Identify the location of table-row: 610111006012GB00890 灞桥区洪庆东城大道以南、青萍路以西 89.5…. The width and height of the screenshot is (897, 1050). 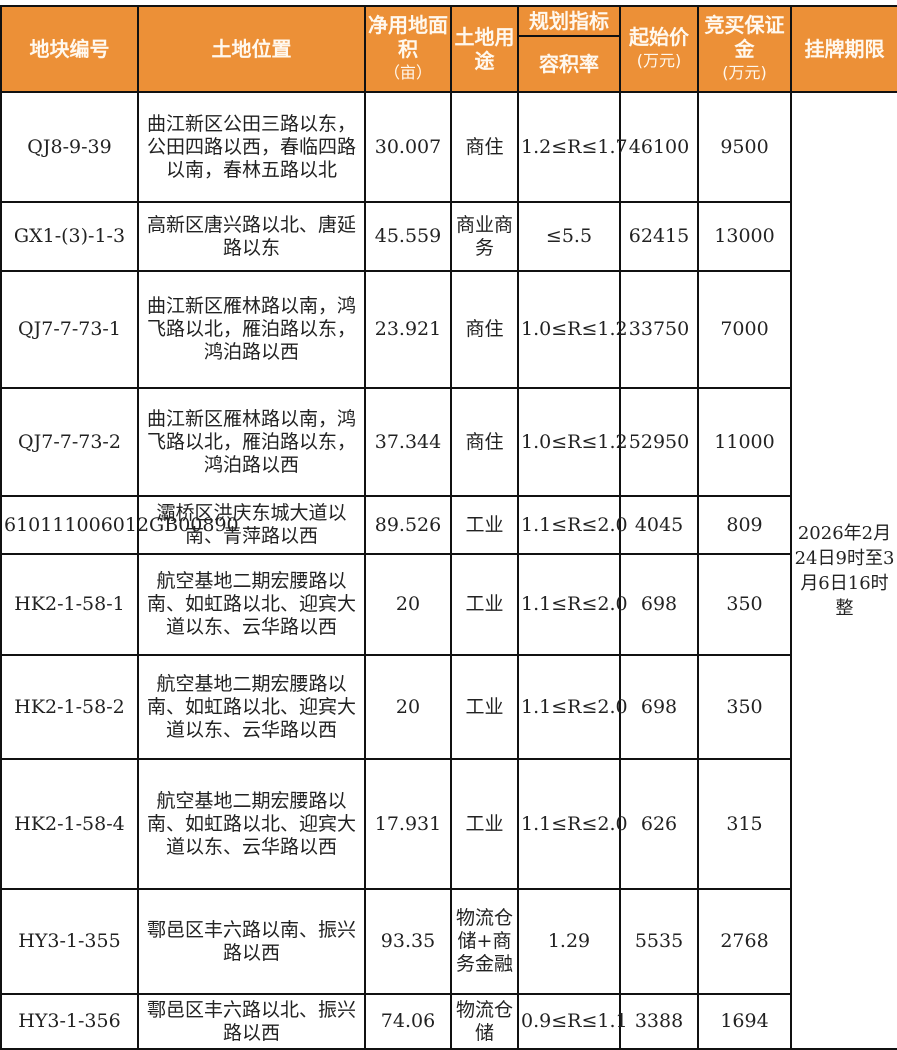
(448, 525).